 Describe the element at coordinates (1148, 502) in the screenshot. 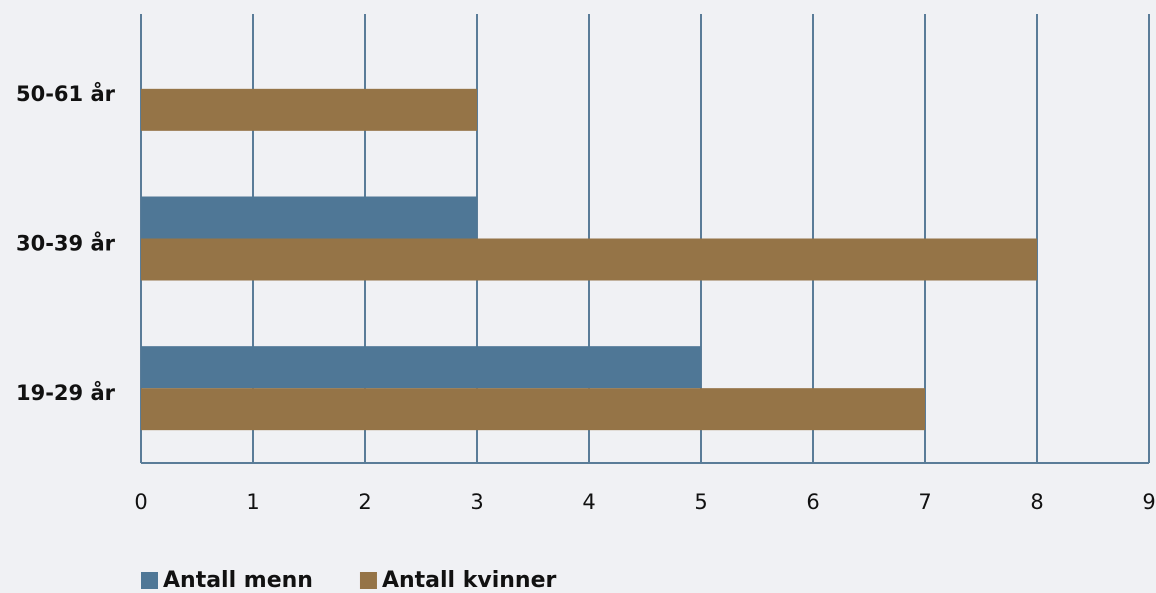

I see `x-tick-label: 9` at that location.